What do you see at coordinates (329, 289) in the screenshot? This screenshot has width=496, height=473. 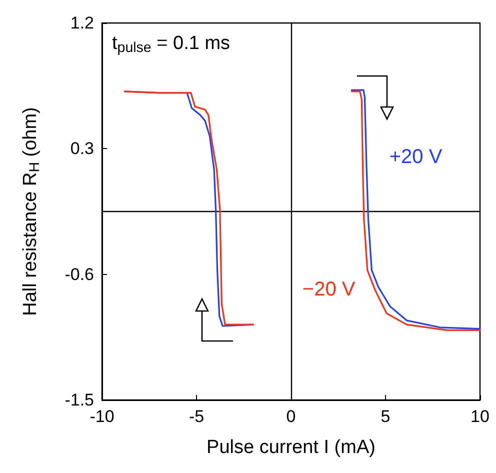 I see `series-label: −20 V` at bounding box center [329, 289].